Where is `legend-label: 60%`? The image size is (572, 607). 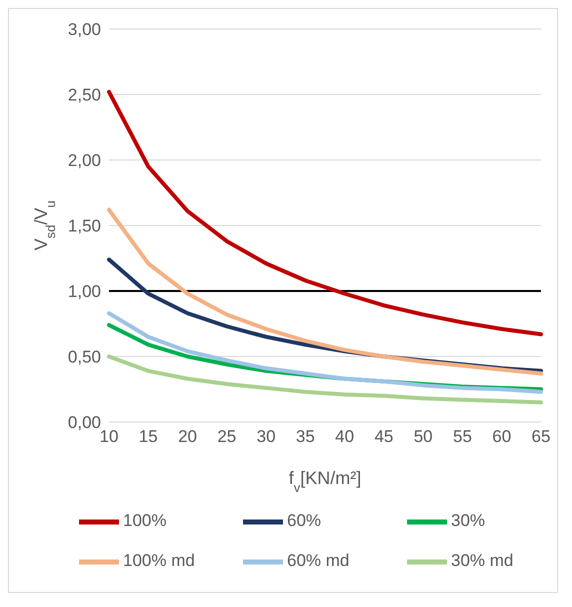 legend-label: 60% is located at coordinates (304, 521).